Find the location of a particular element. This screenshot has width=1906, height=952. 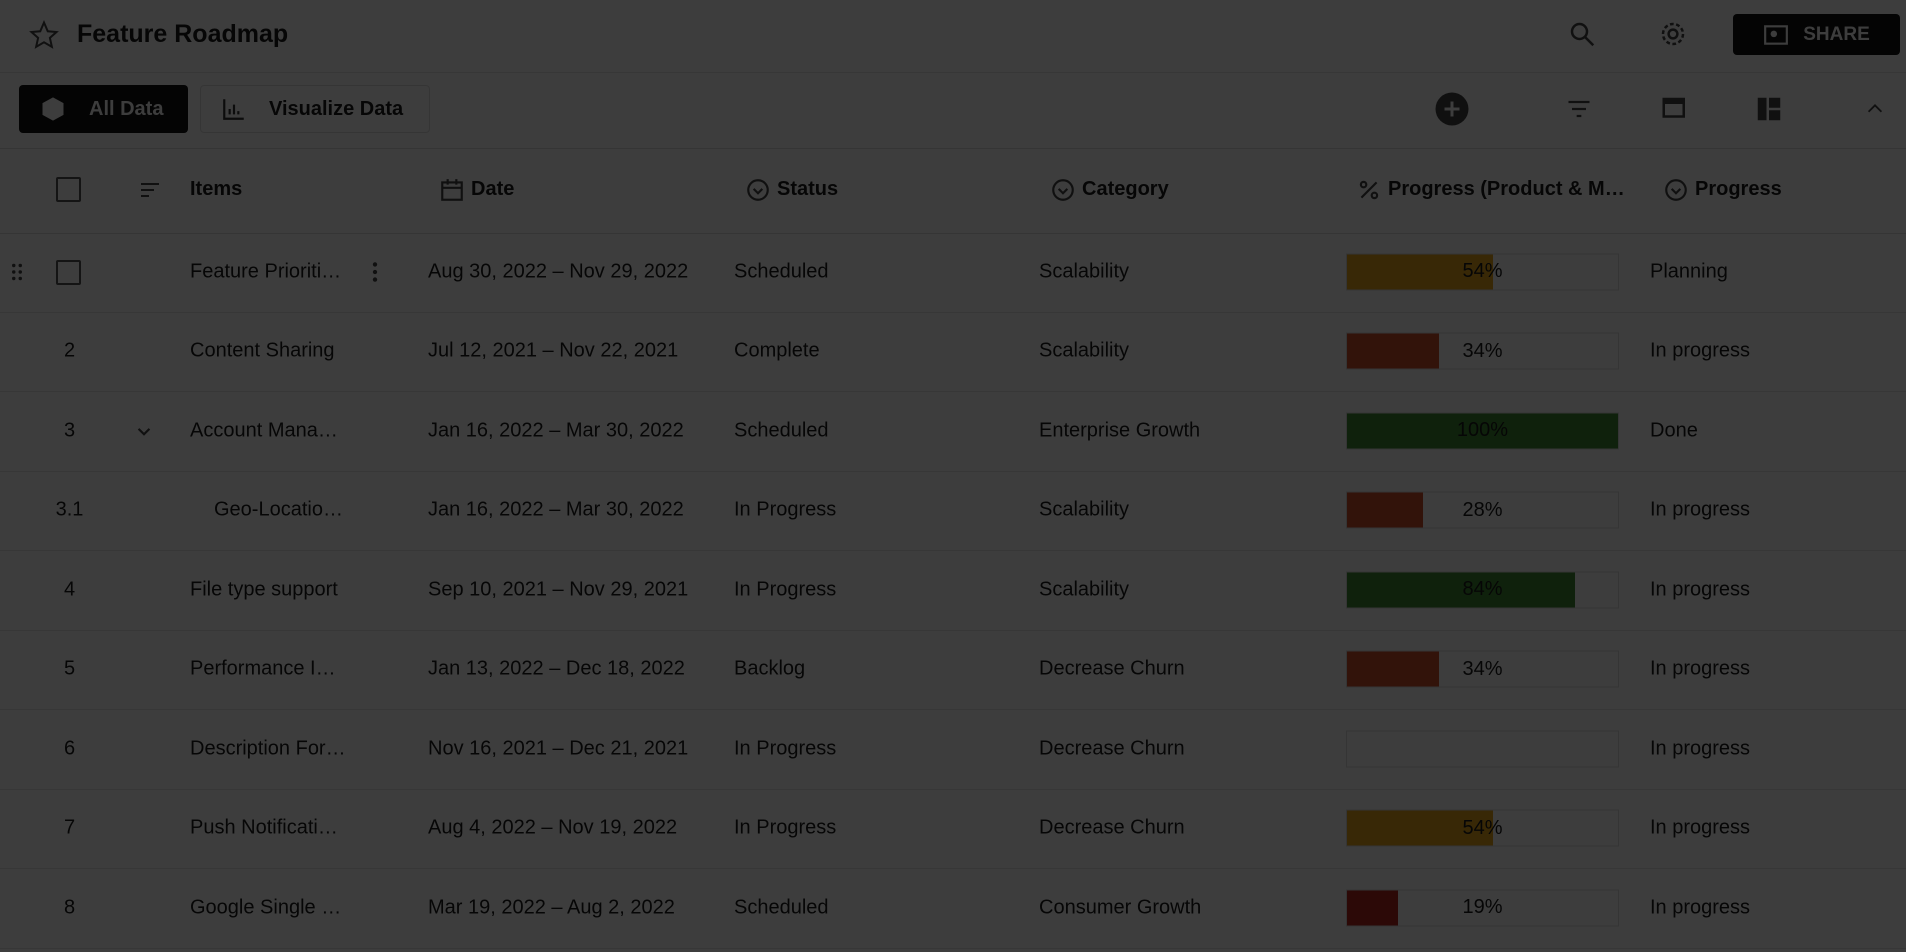

page-title: Feature Roadmap is located at coordinates (183, 34).